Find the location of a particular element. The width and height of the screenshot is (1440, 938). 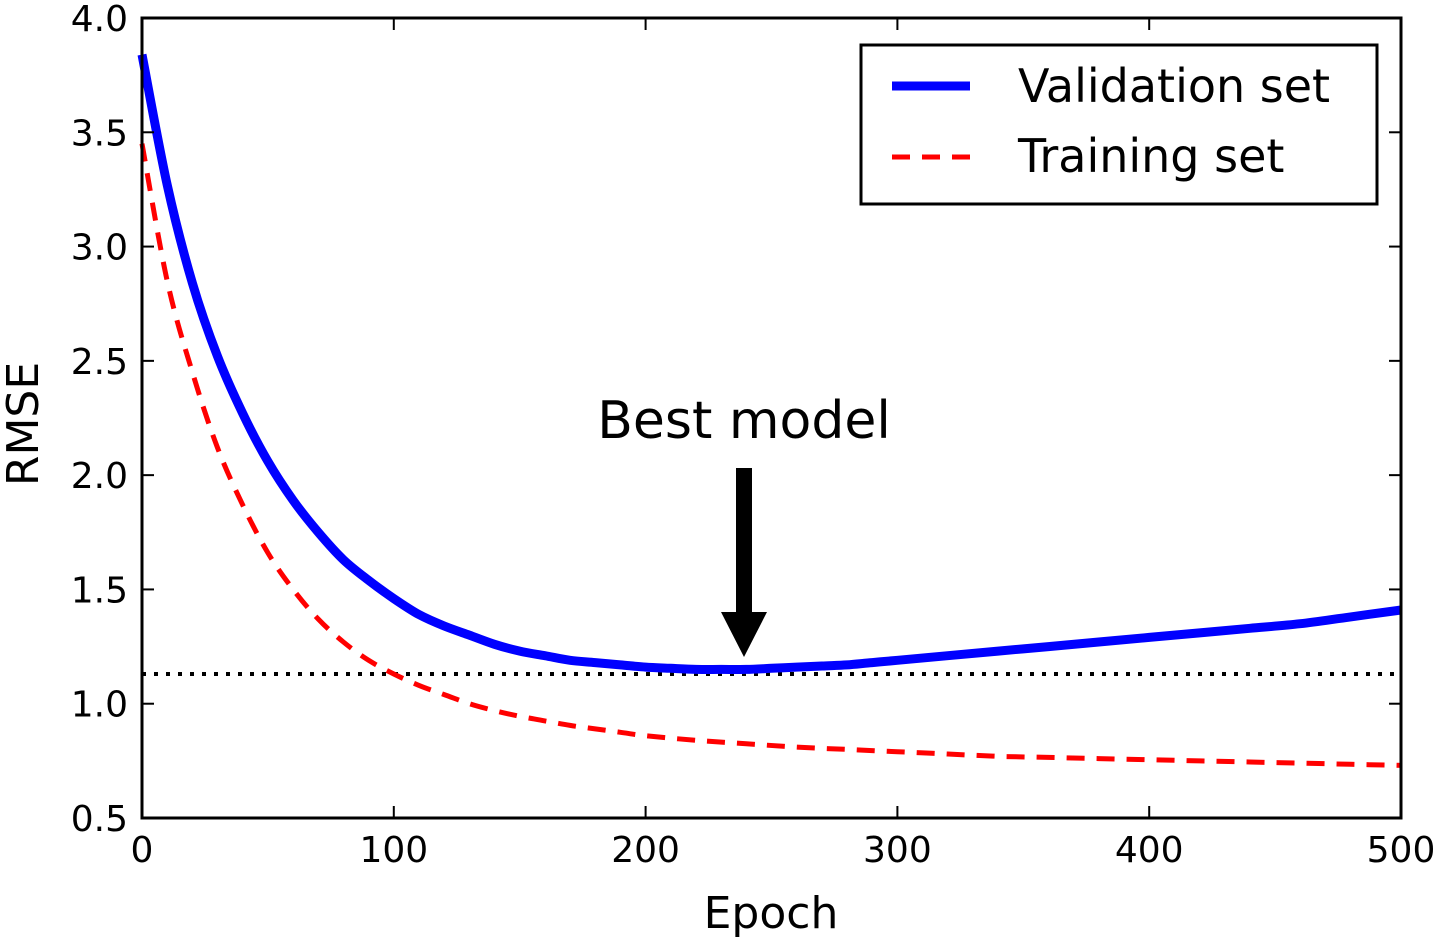

x-axis-title: Epoch is located at coordinates (771, 913).